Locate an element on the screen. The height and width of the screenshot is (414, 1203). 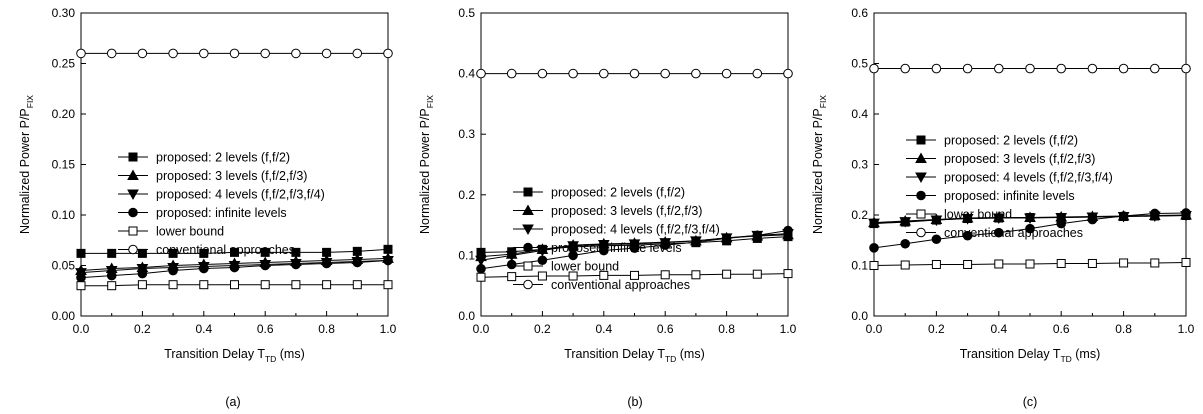
y-tick-label: 0.20 is located at coordinates (64, 114).